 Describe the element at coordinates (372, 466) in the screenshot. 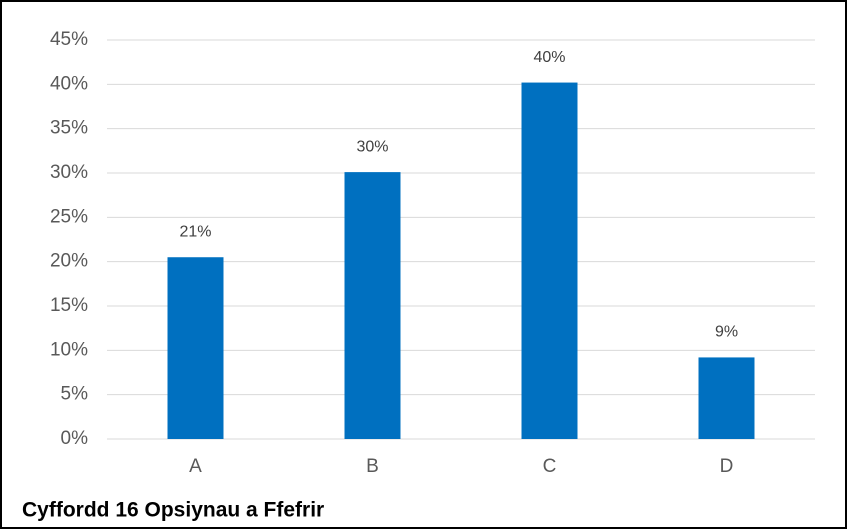

I see `x-tick-label: B` at that location.